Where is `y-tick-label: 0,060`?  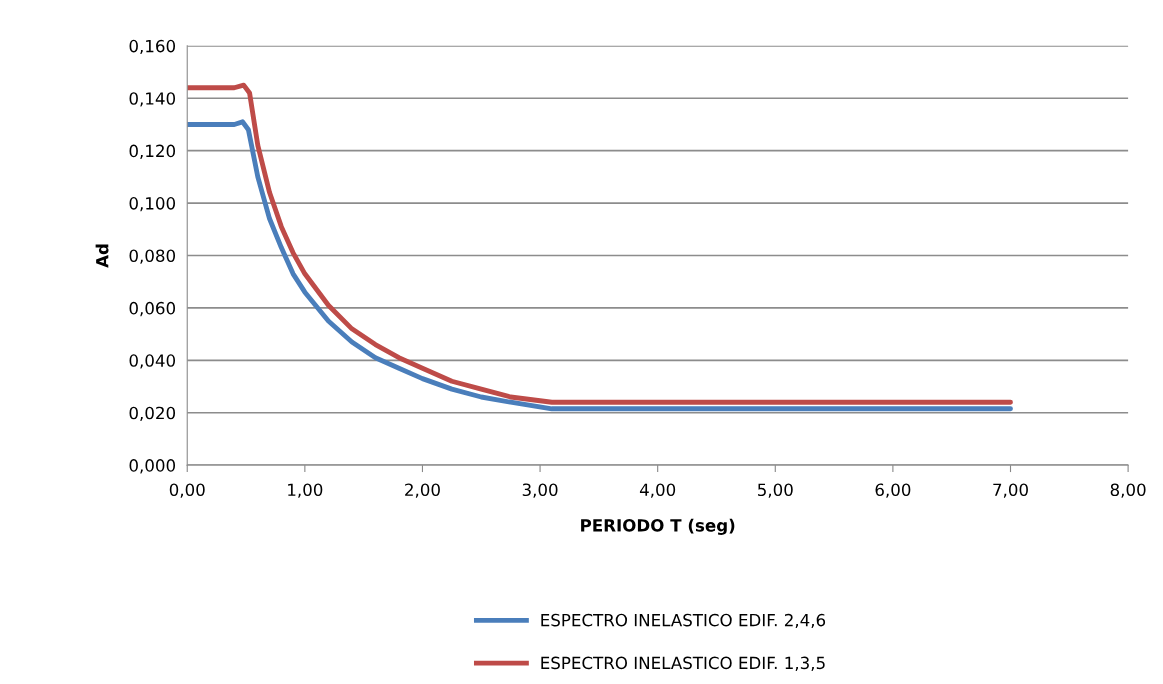 y-tick-label: 0,060 is located at coordinates (152, 309).